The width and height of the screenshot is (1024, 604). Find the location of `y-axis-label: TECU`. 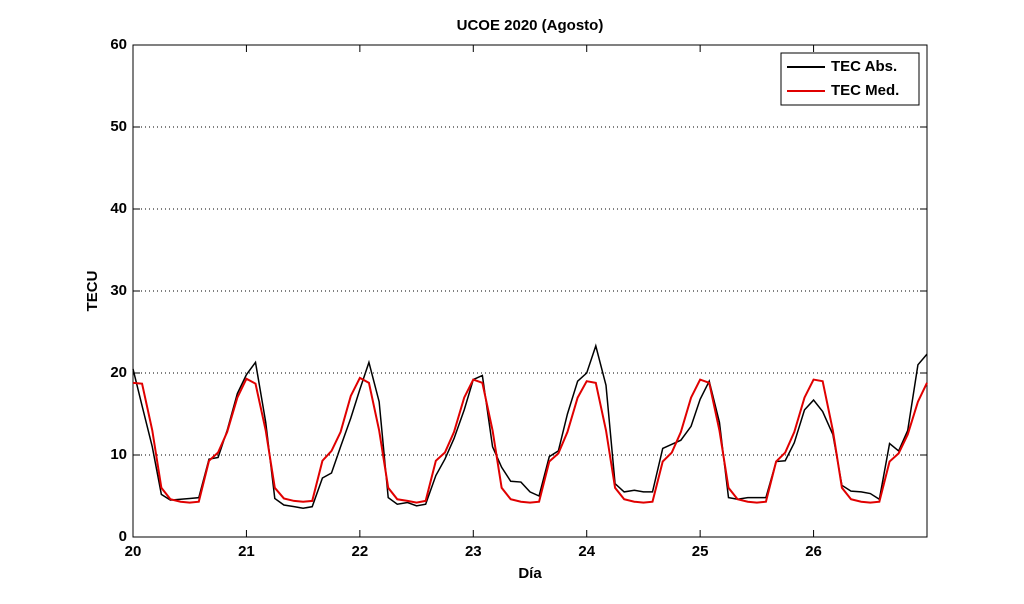

y-axis-label: TECU is located at coordinates (92, 291).